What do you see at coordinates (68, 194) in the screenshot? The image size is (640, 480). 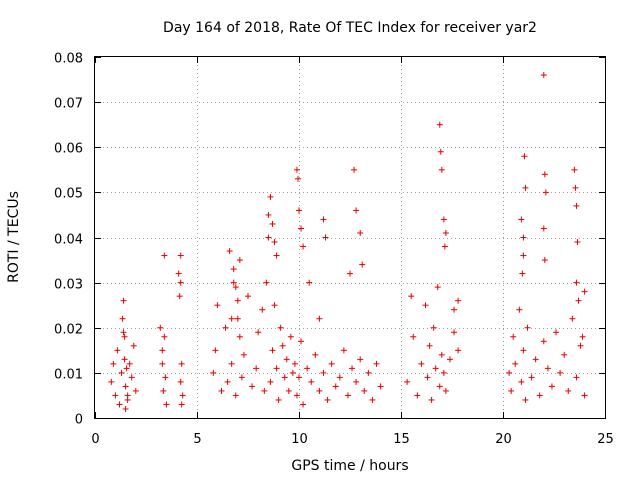 I see `y-tick-label: 0.05` at bounding box center [68, 194].